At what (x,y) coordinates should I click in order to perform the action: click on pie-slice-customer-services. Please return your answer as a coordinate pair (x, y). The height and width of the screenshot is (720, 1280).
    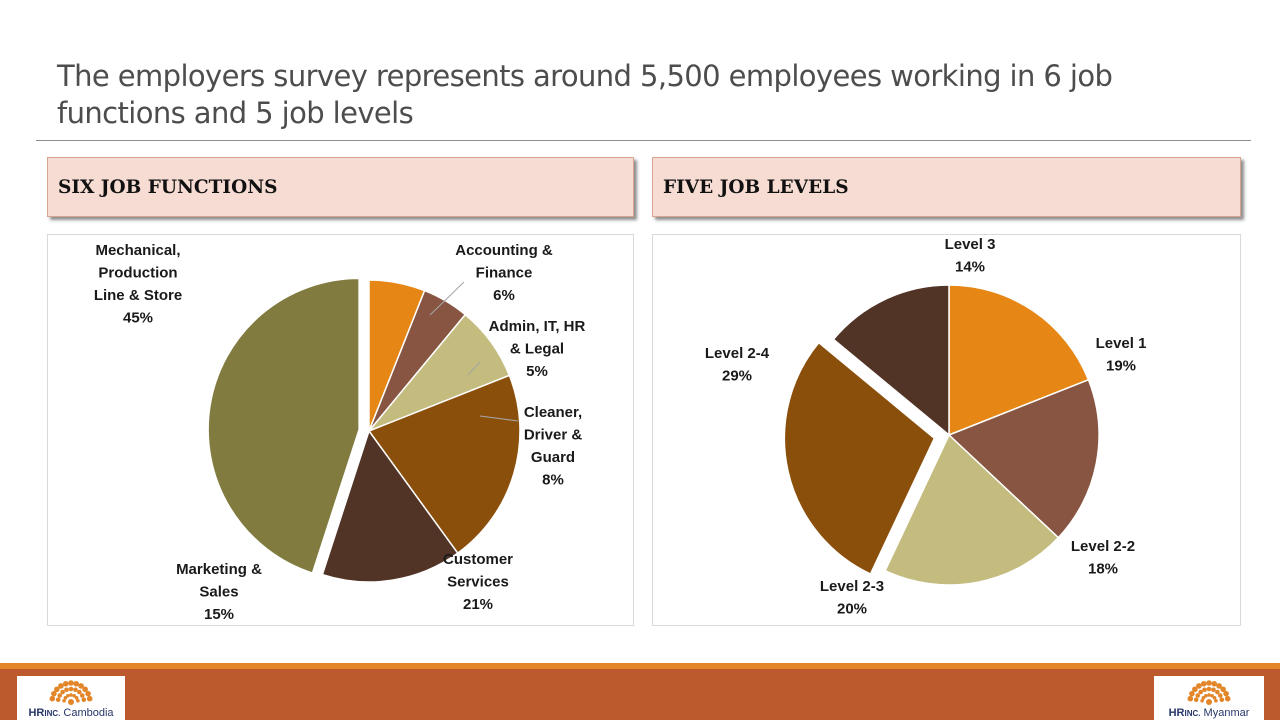
    Looking at the image, I should click on (444, 464).